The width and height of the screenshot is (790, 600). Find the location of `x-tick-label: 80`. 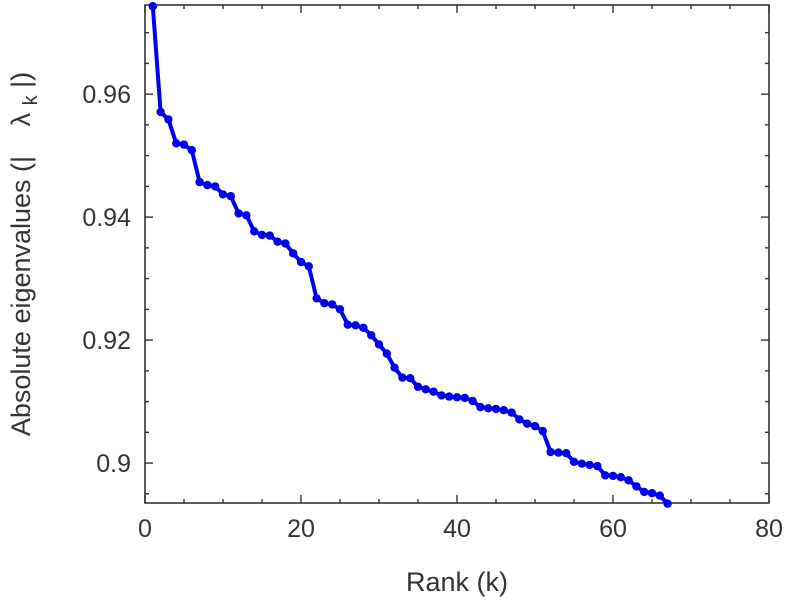

x-tick-label: 80 is located at coordinates (769, 529).